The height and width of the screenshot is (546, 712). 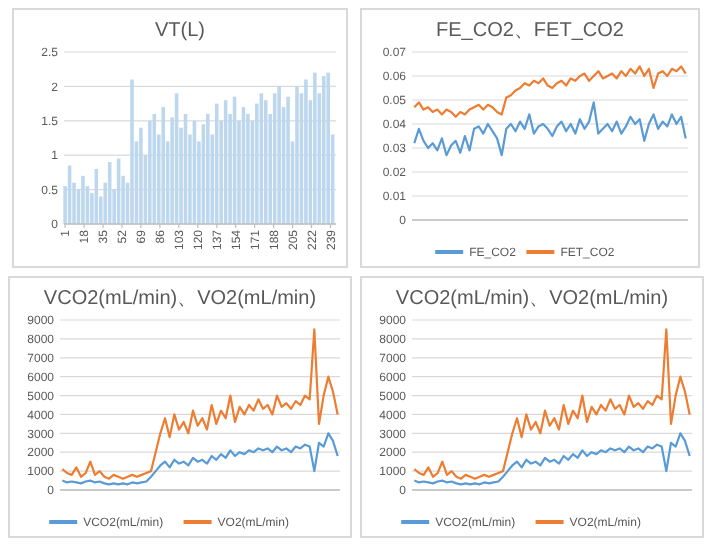 I want to click on chart-title: FE_CO2、FET_CO2, so click(x=530, y=31).